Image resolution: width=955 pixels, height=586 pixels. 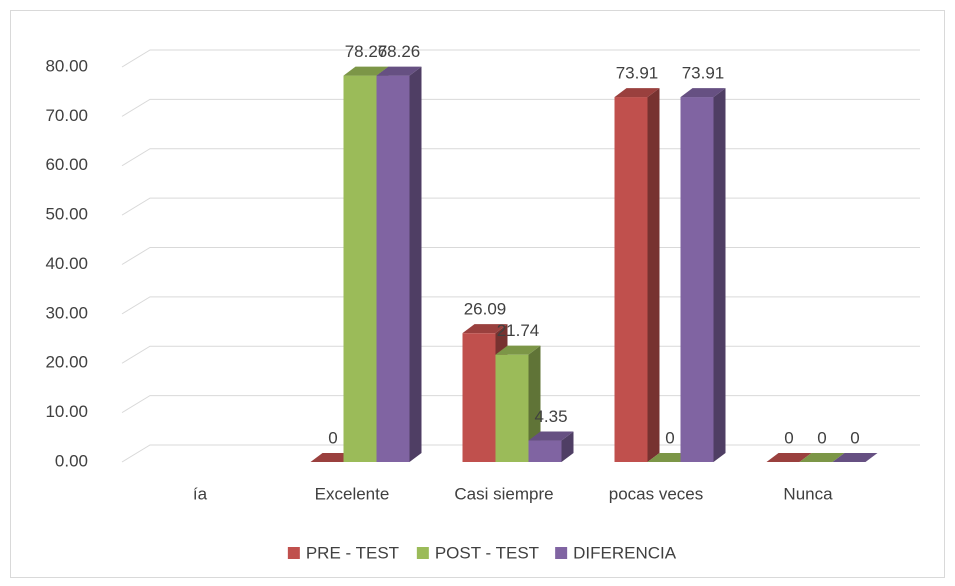 I want to click on x-tick-label: Nunca, so click(x=808, y=493).